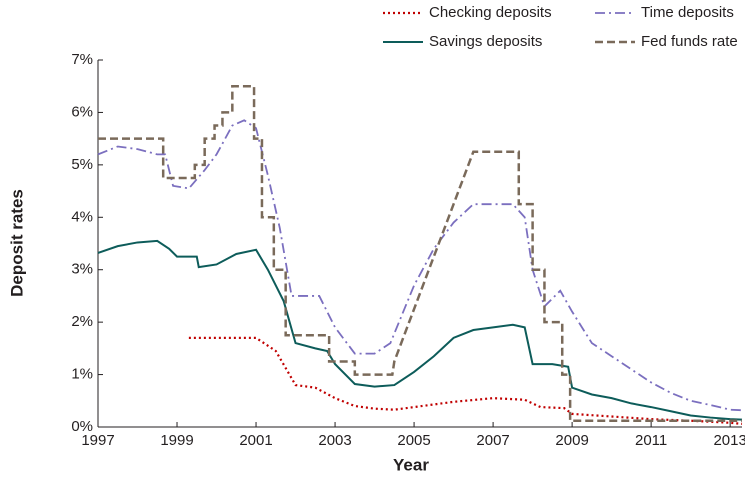 Image resolution: width=745 pixels, height=477 pixels. Describe the element at coordinates (571, 440) in the screenshot. I see `x-tick-label: 2009` at that location.